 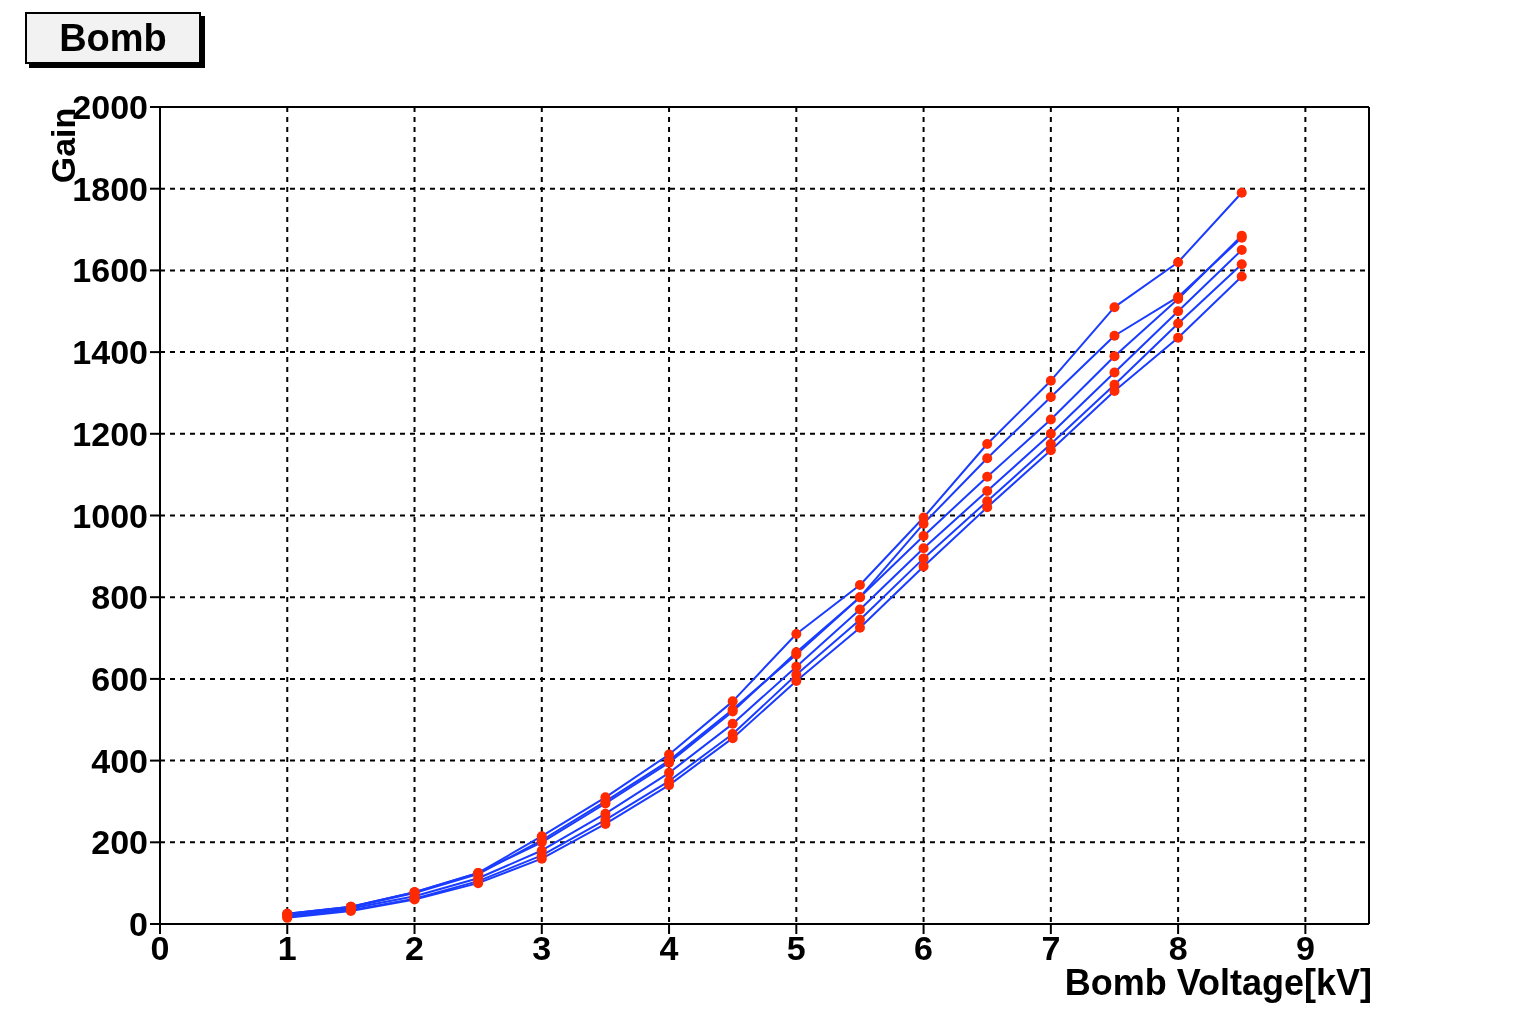 What do you see at coordinates (110, 270) in the screenshot?
I see `y-tick-label: 1600` at bounding box center [110, 270].